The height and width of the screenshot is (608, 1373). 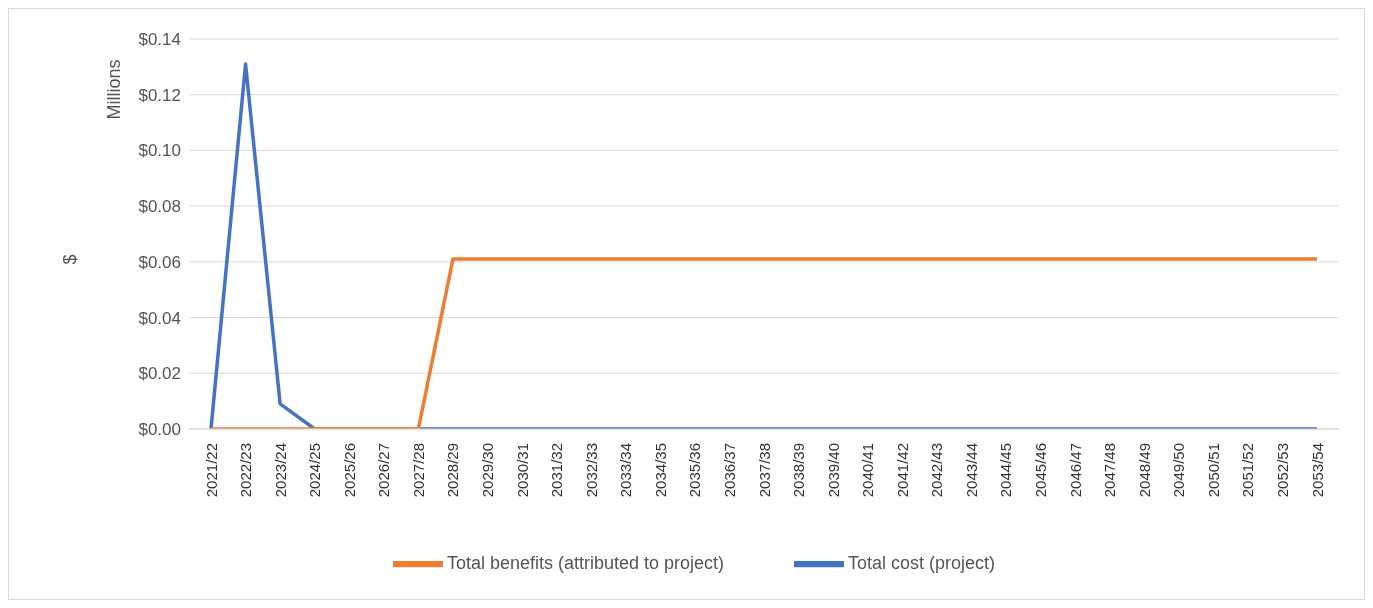 What do you see at coordinates (487, 470) in the screenshot?
I see `x-tick-label: 2029/30` at bounding box center [487, 470].